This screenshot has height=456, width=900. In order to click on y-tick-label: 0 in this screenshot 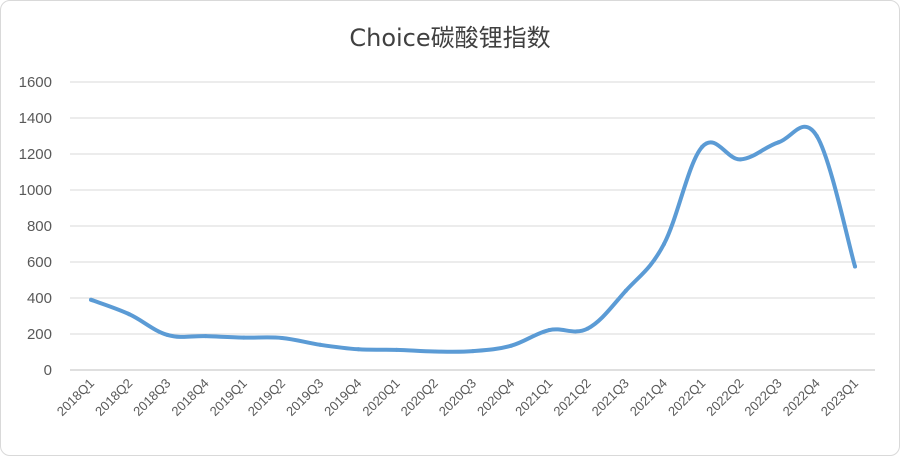, I will do `click(48, 370)`.